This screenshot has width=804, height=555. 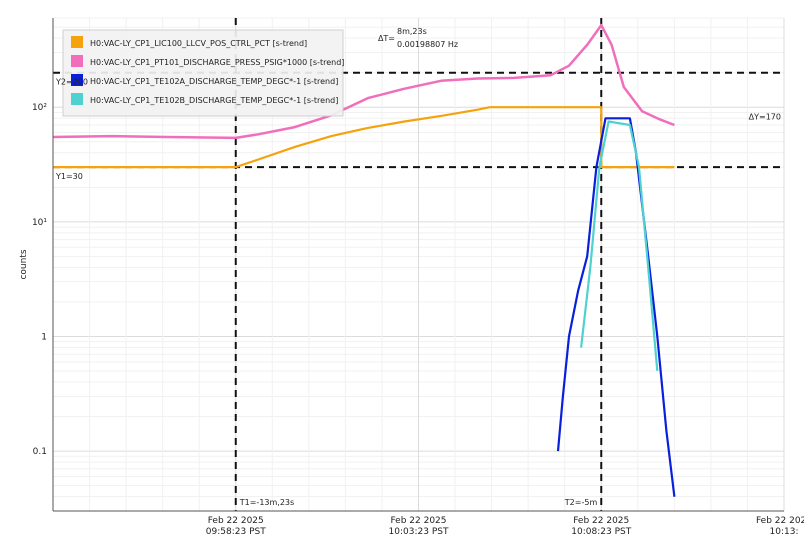 What do you see at coordinates (39, 223) in the screenshot?
I see `y-tick-label: 10¹` at bounding box center [39, 223].